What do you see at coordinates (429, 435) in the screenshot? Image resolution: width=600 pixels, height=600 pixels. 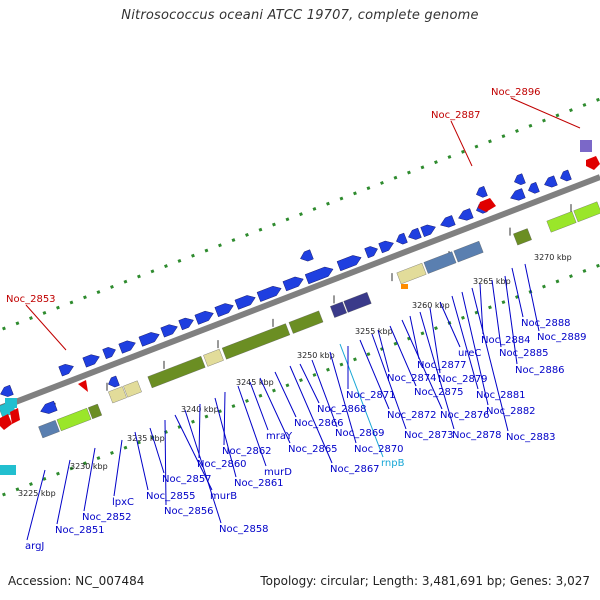 I see `gene-label-noc-2873: Noc_2873` at bounding box center [429, 435].